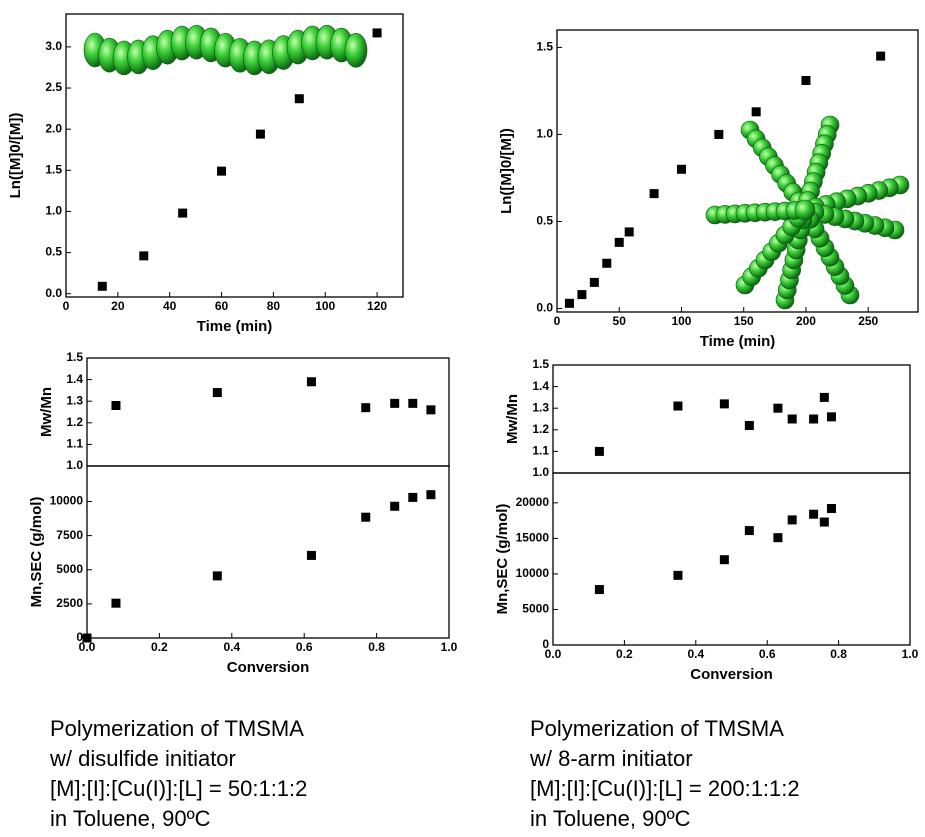 The image size is (925, 837). Describe the element at coordinates (53, 87) in the screenshot. I see `y-tick-label: 2.5` at that location.